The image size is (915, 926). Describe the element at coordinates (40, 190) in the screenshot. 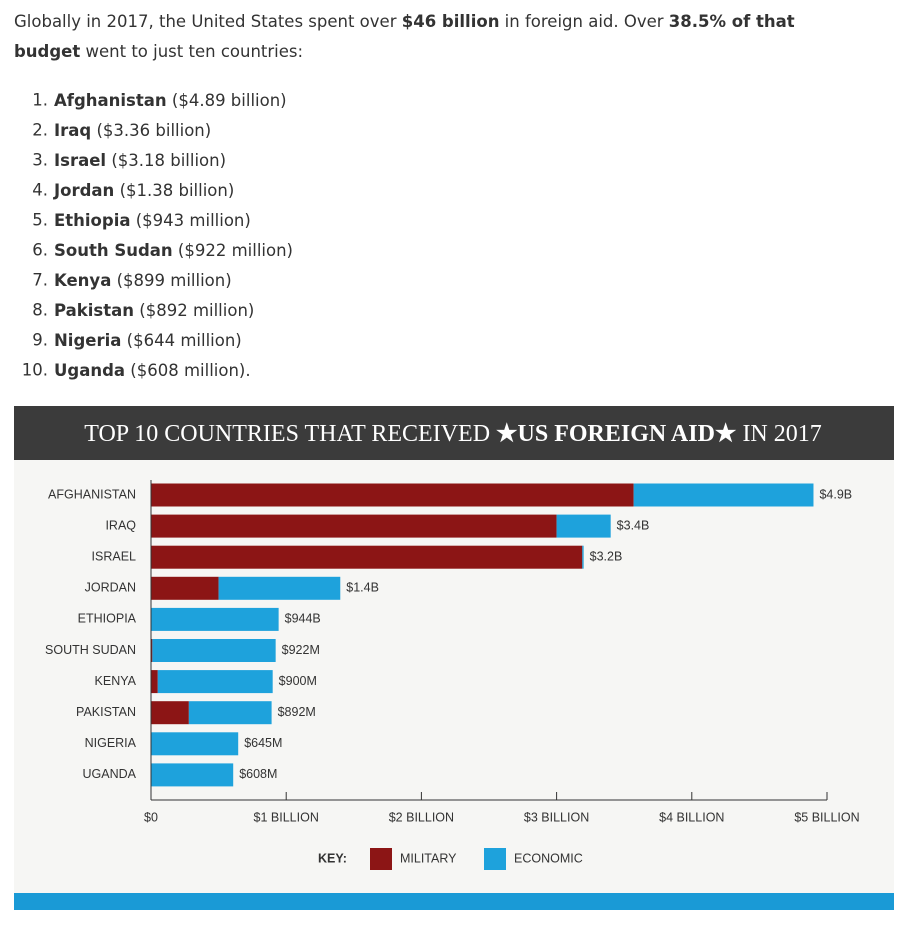

I see `list-number: 4.` at that location.